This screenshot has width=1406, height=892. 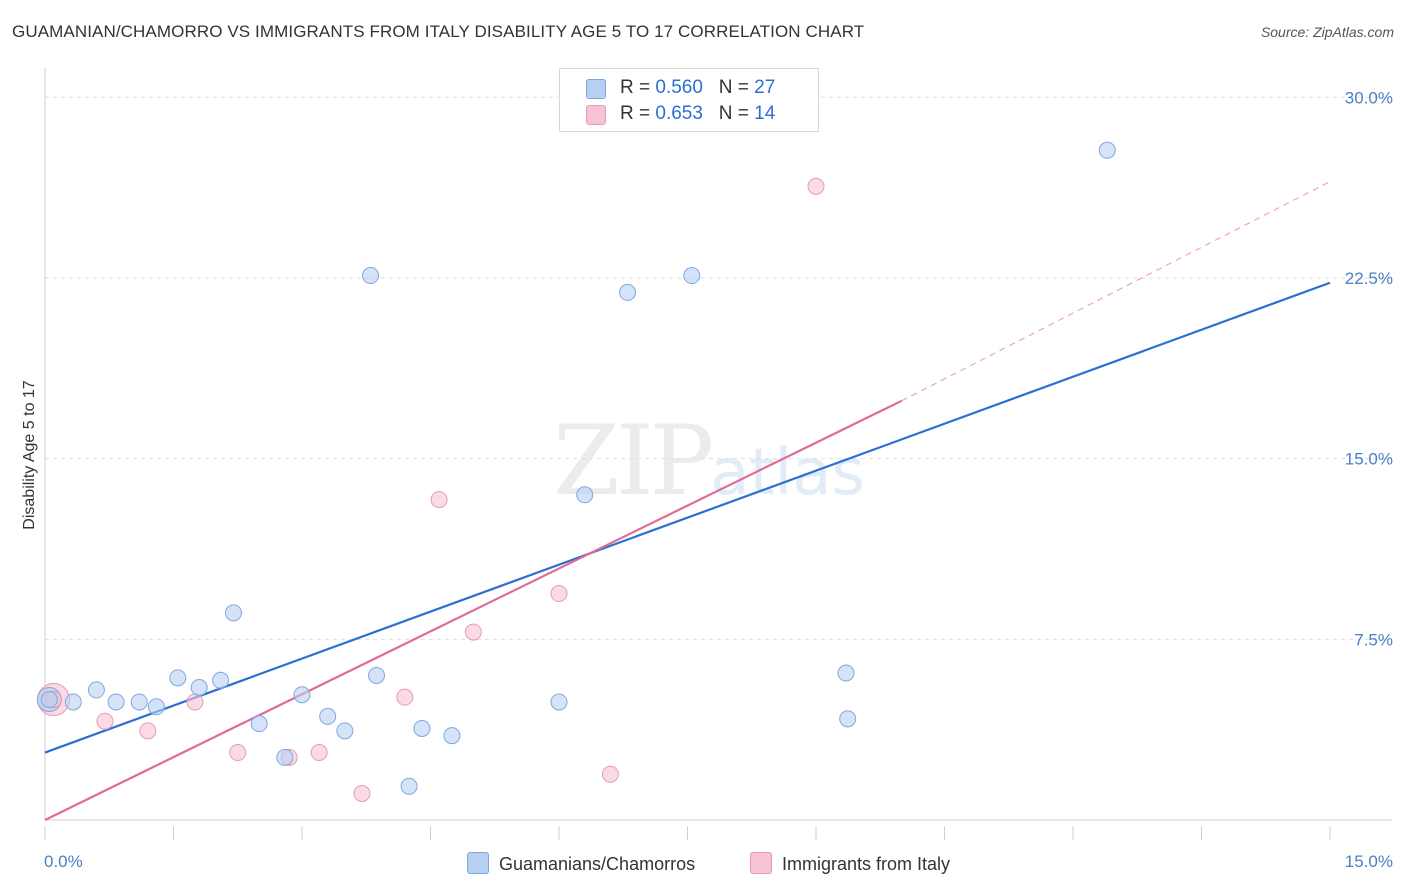 What do you see at coordinates (1369, 97) in the screenshot?
I see `y-tick-label: 30.0%` at bounding box center [1369, 97].